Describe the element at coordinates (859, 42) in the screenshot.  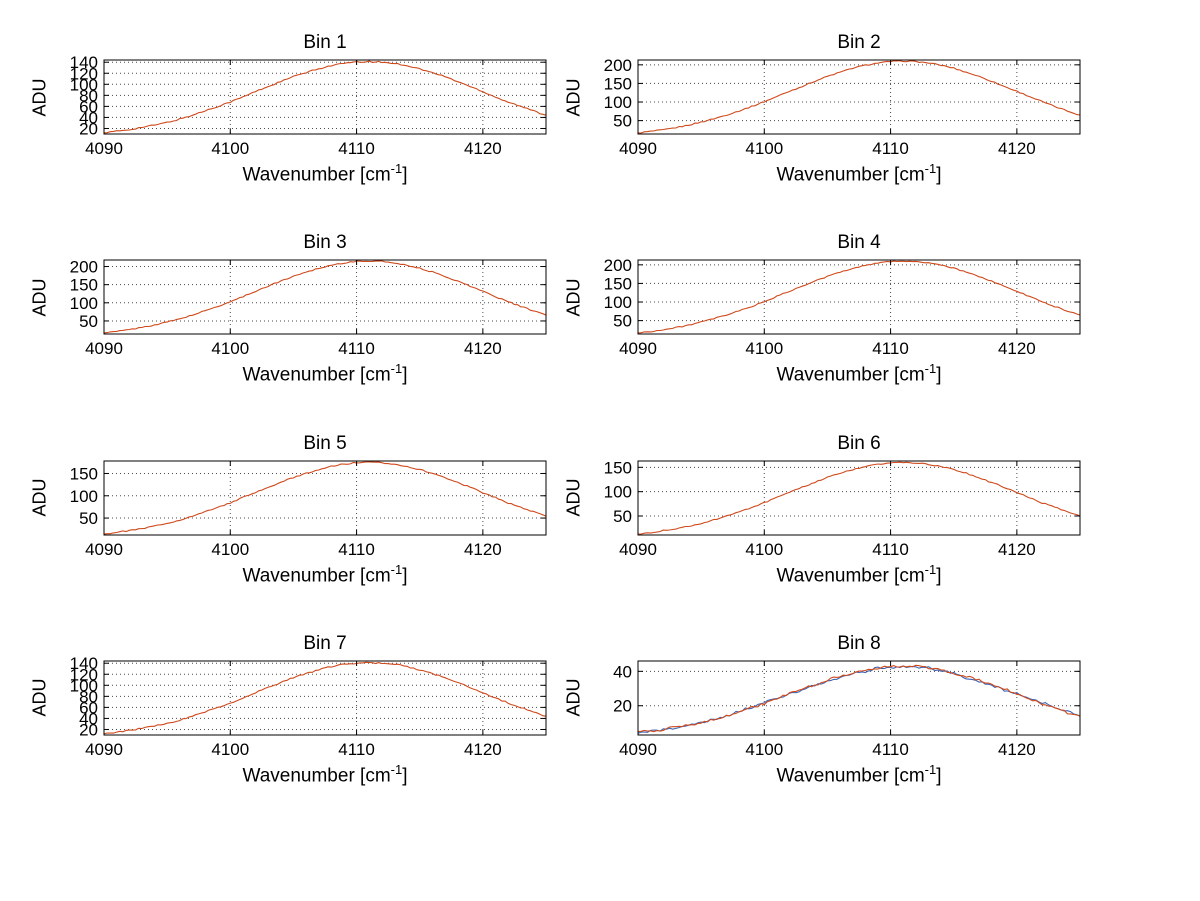
I see `chart-title: Bin 2` at that location.